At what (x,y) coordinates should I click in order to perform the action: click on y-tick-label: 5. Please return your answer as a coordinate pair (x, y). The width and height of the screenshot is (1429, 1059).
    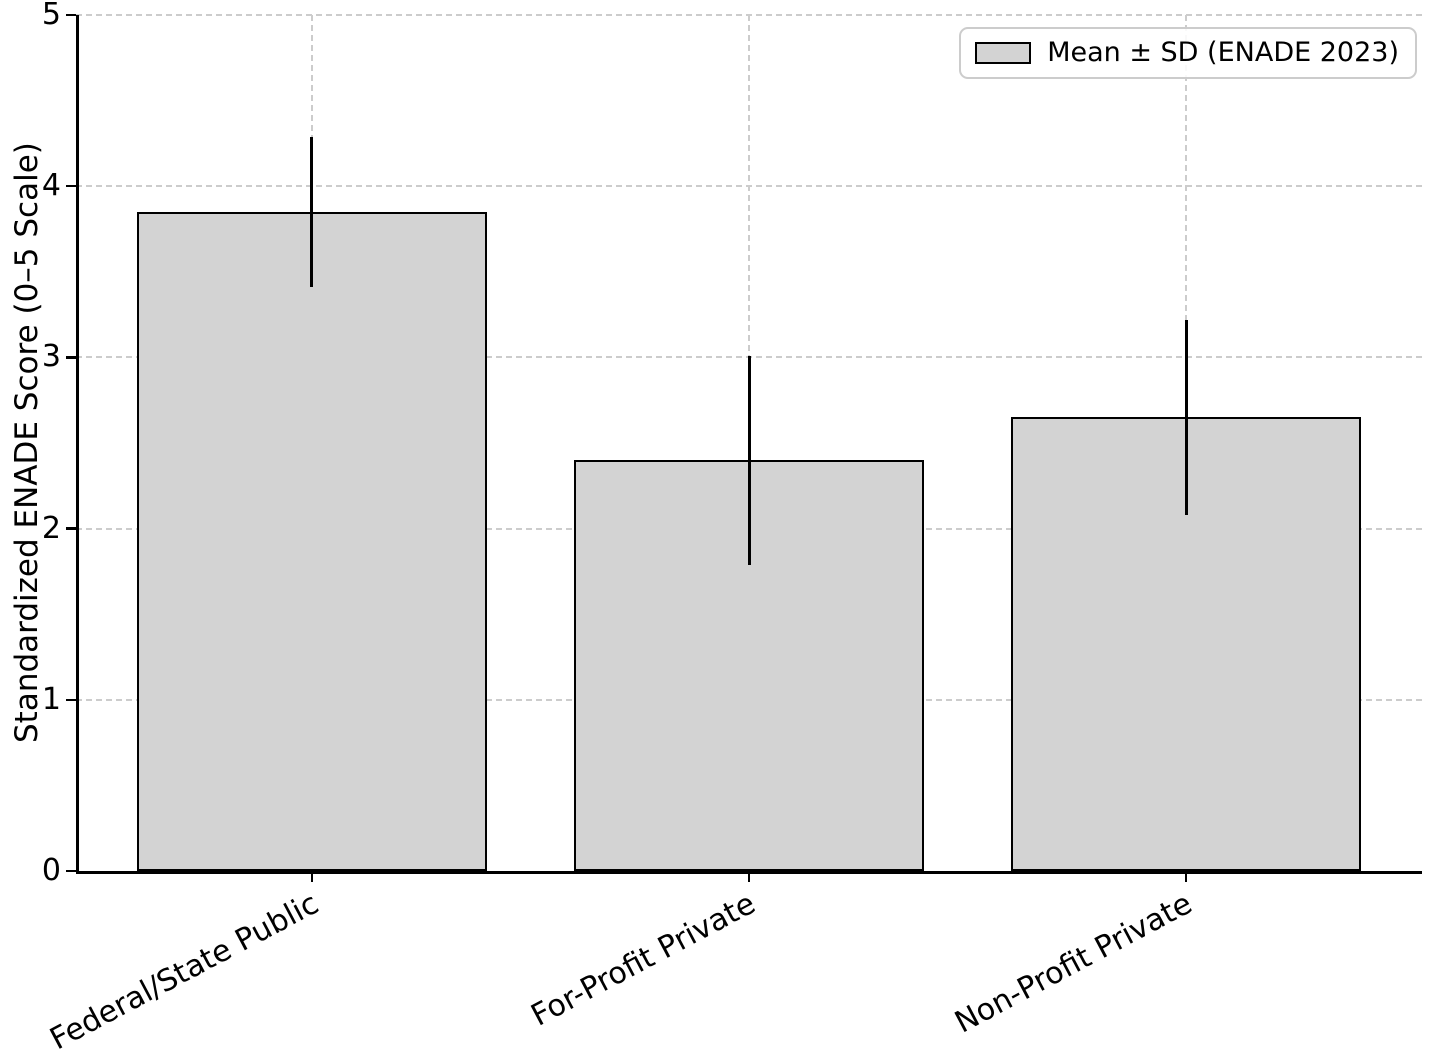
    Looking at the image, I should click on (51, 16).